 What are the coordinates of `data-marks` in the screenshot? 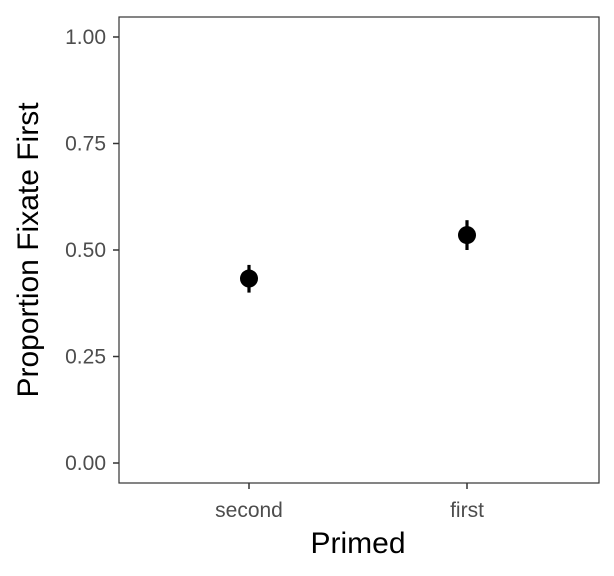 It's located at (358, 256).